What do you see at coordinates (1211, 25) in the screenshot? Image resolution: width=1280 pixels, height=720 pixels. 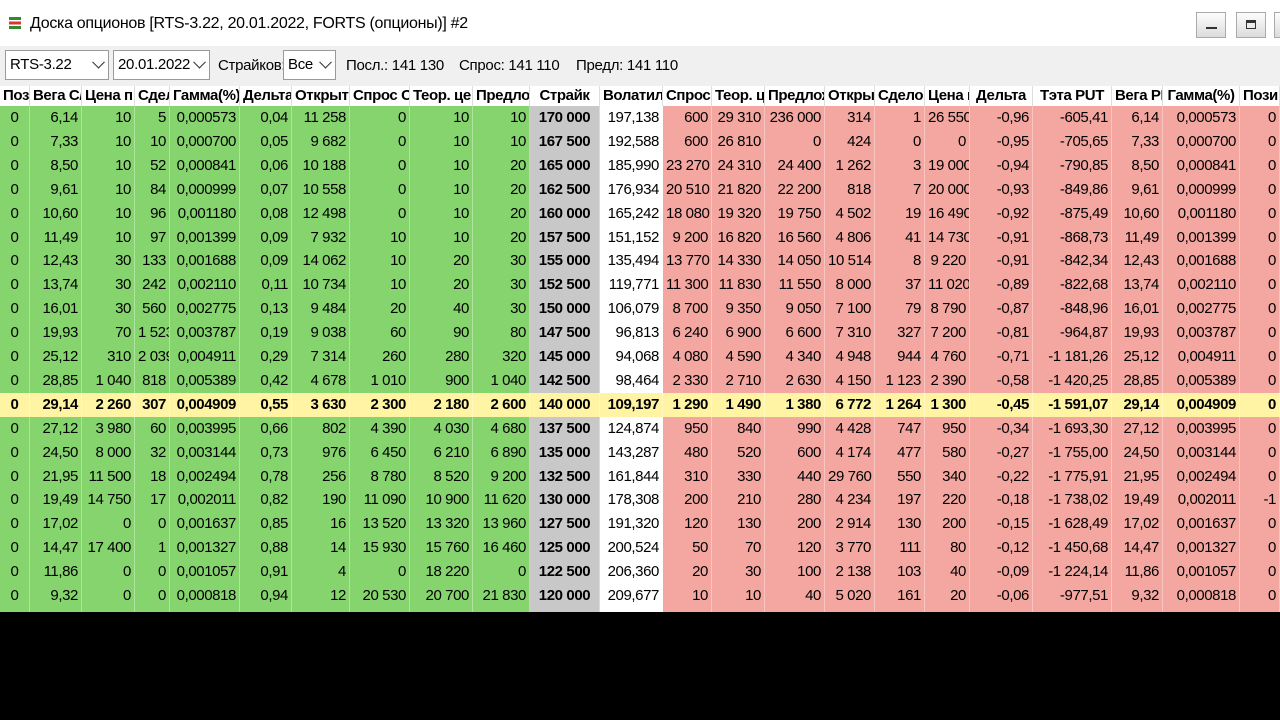 I see `minimize-button` at bounding box center [1211, 25].